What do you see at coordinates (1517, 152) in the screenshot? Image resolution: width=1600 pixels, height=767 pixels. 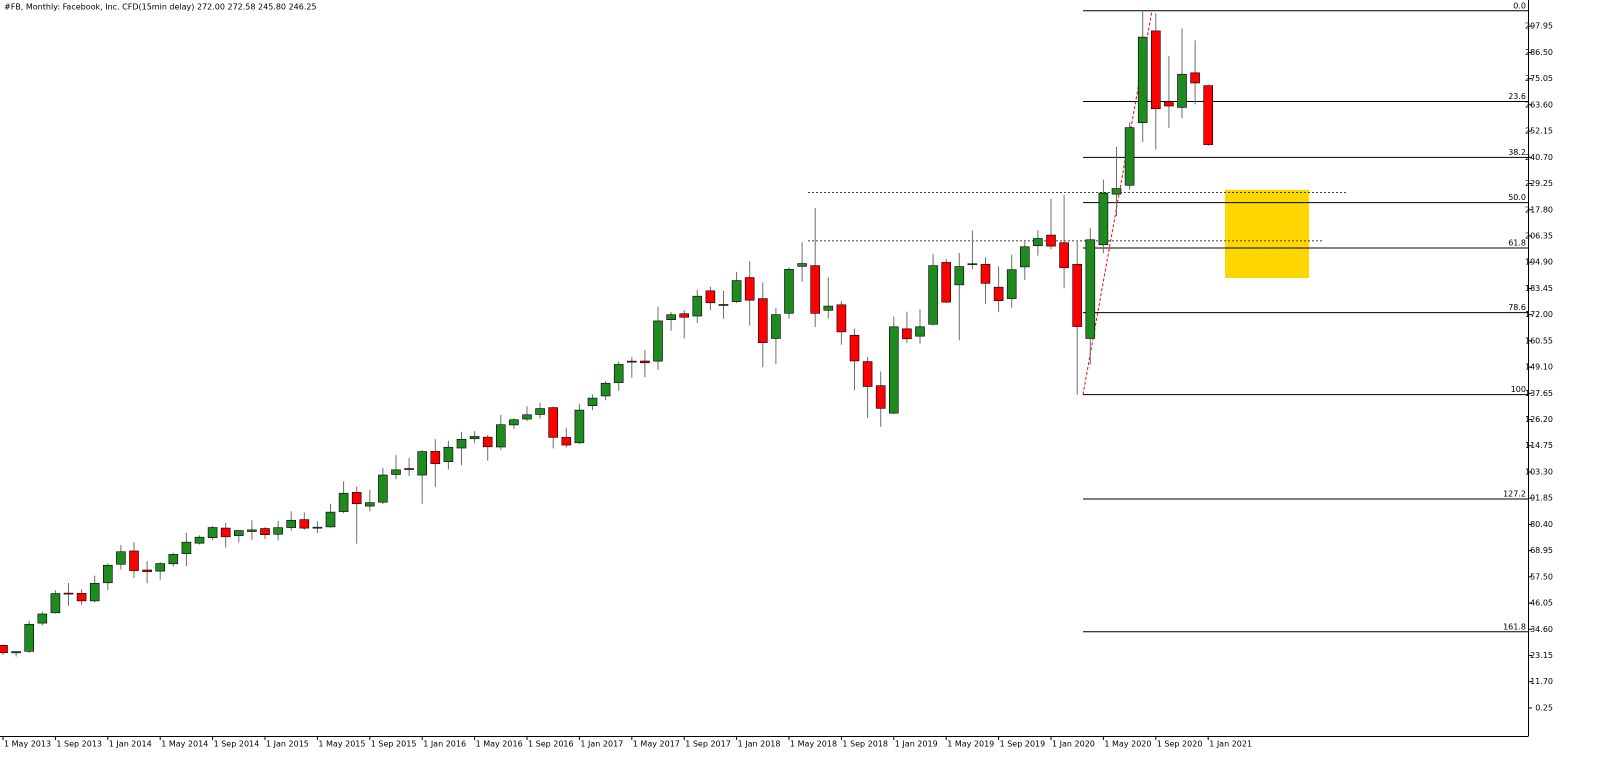 I see `fibo-label: 38.2` at bounding box center [1517, 152].